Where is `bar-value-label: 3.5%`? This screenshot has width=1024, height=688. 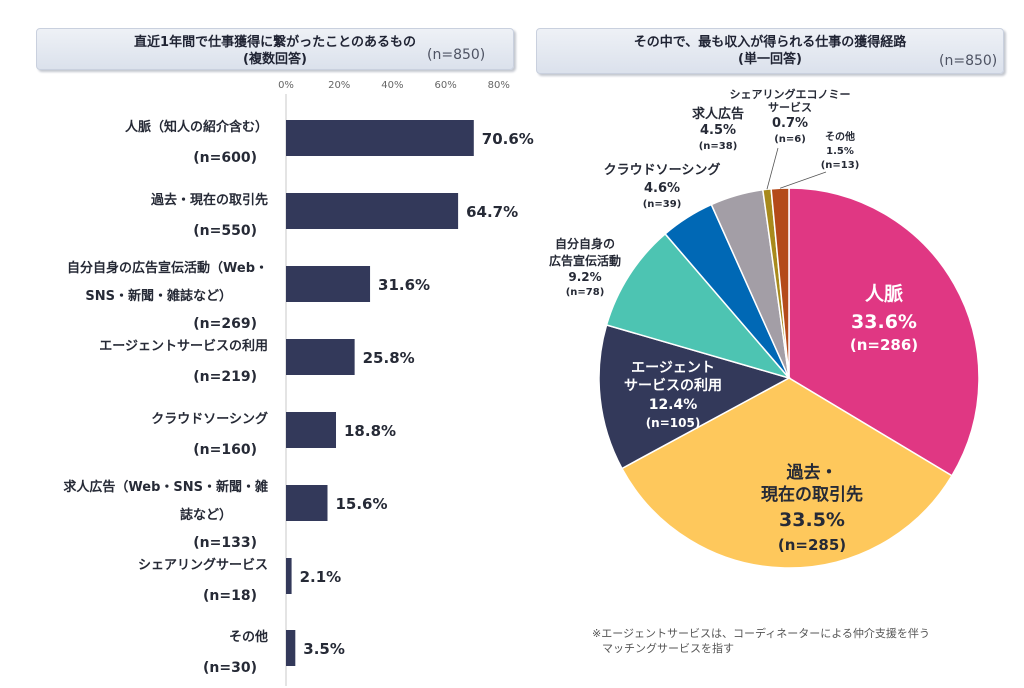 bar-value-label: 3.5% is located at coordinates (324, 649).